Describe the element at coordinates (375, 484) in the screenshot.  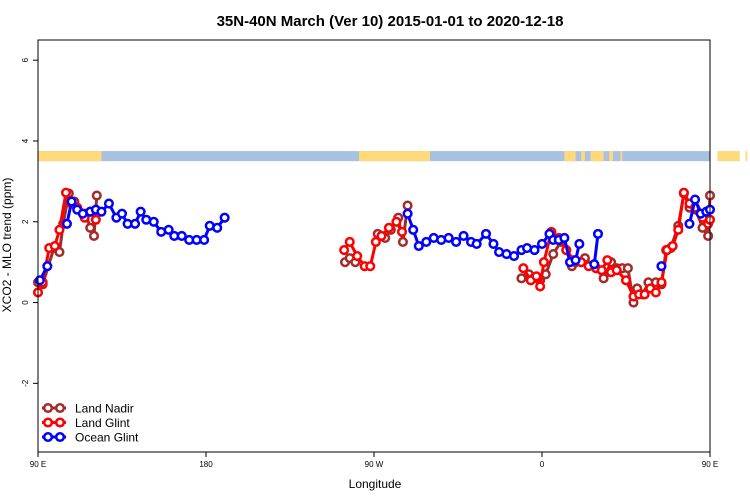
I see `x-axis-label: Longitude` at that location.